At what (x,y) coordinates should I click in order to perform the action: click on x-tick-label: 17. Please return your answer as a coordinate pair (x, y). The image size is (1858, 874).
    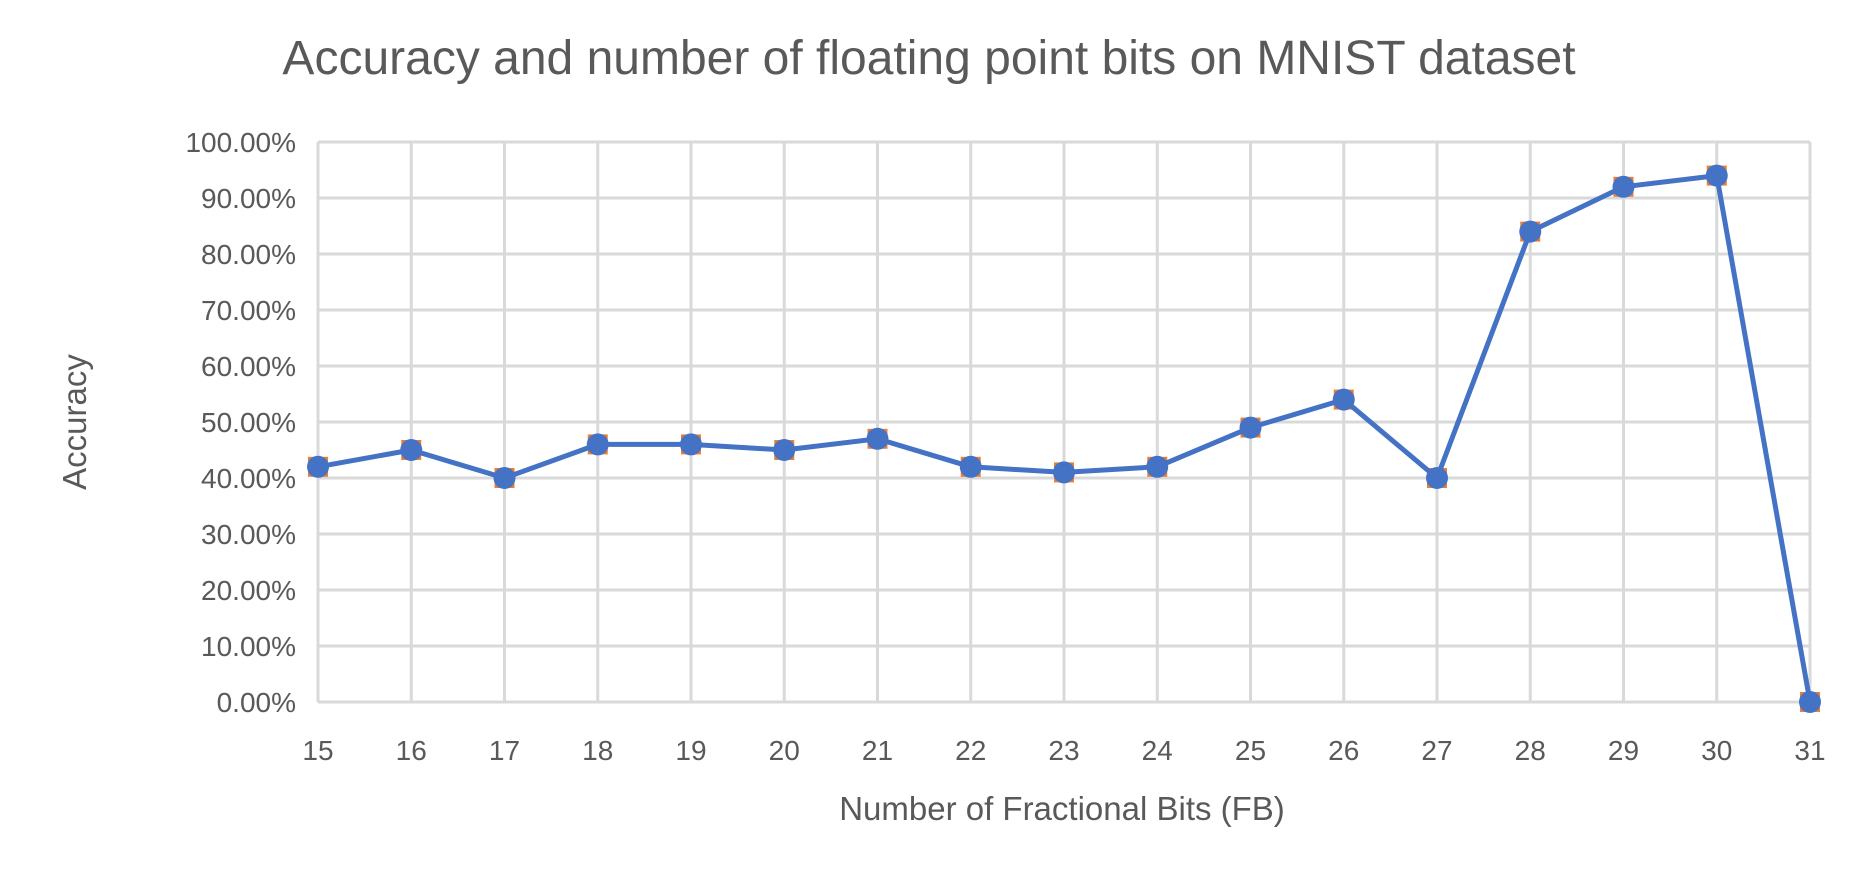
    Looking at the image, I should click on (504, 750).